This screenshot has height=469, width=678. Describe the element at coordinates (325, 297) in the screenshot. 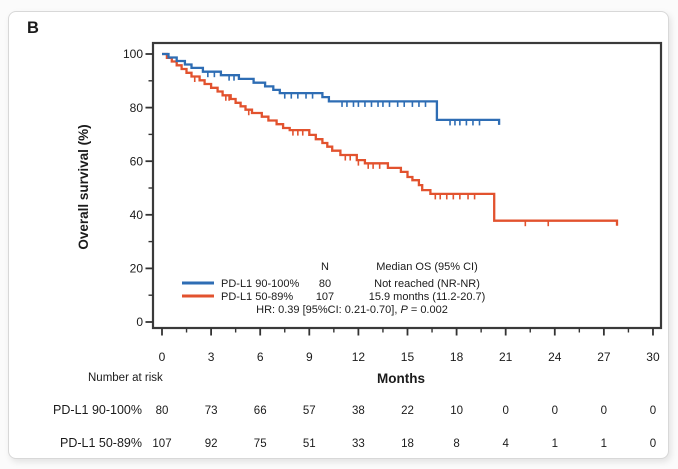

I see `legend-series-2-n: 107` at that location.